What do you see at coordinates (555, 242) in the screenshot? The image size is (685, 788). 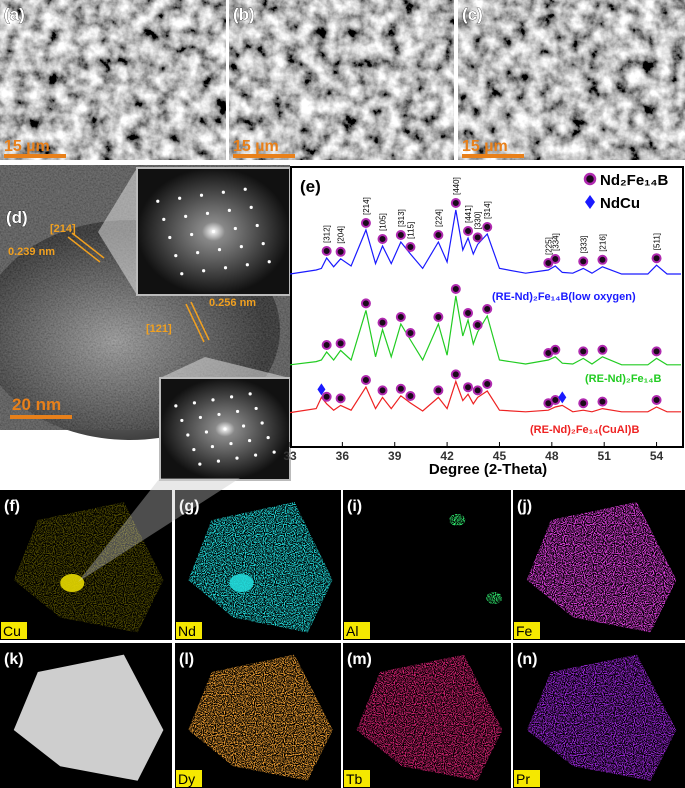 I see `peak-label: [334]` at bounding box center [555, 242].